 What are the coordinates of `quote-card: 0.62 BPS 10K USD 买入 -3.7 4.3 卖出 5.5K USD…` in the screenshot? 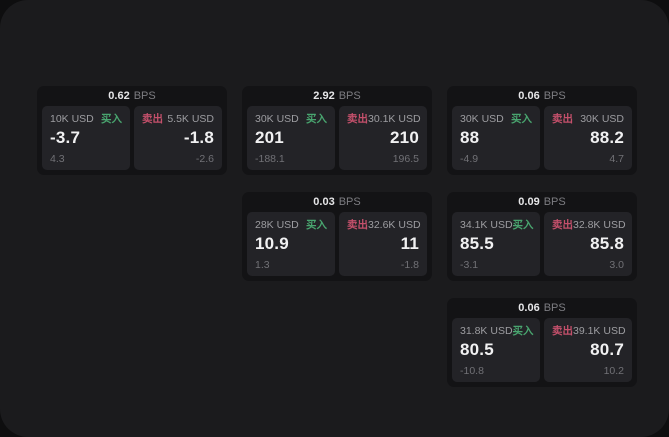 It's located at (132, 130).